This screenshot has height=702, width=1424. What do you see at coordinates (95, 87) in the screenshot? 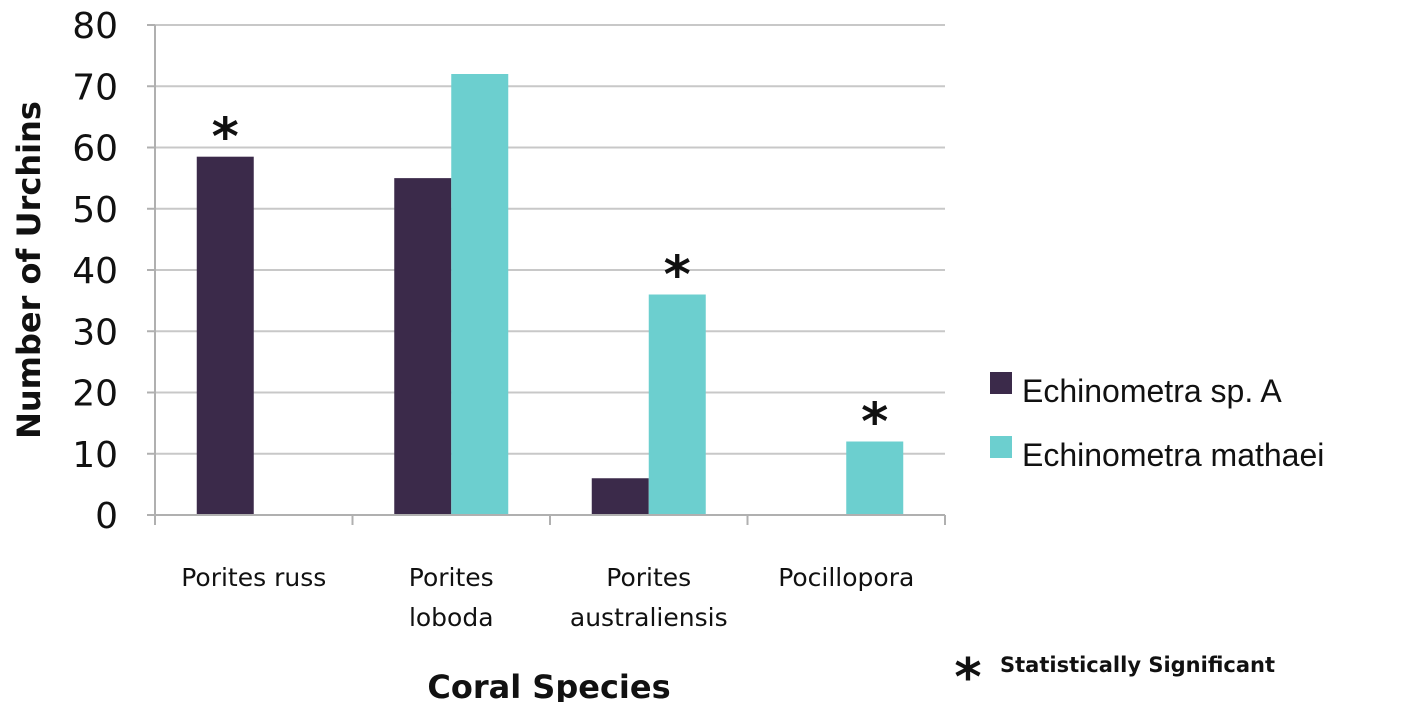
I see `y-tick-label: 70` at bounding box center [95, 87].